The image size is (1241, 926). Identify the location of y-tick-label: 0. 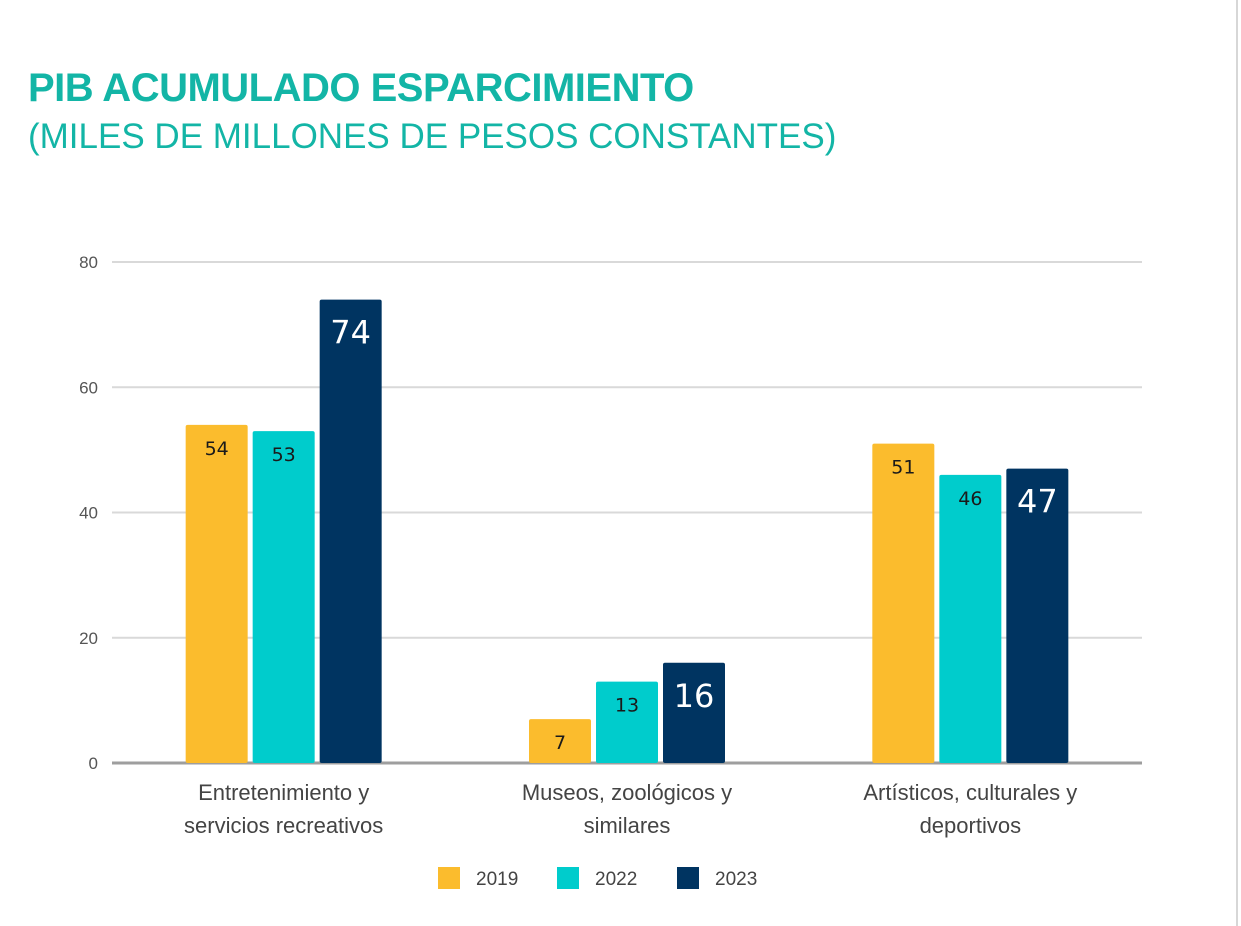
(93, 763).